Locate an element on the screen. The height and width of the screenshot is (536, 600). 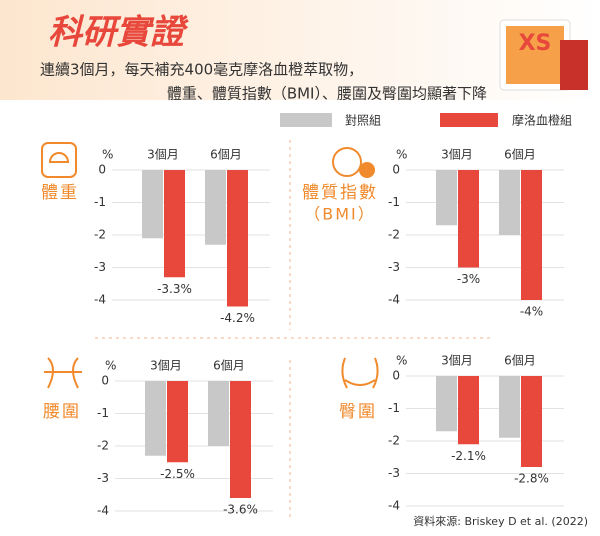
product: XS is located at coordinates (543, 55).